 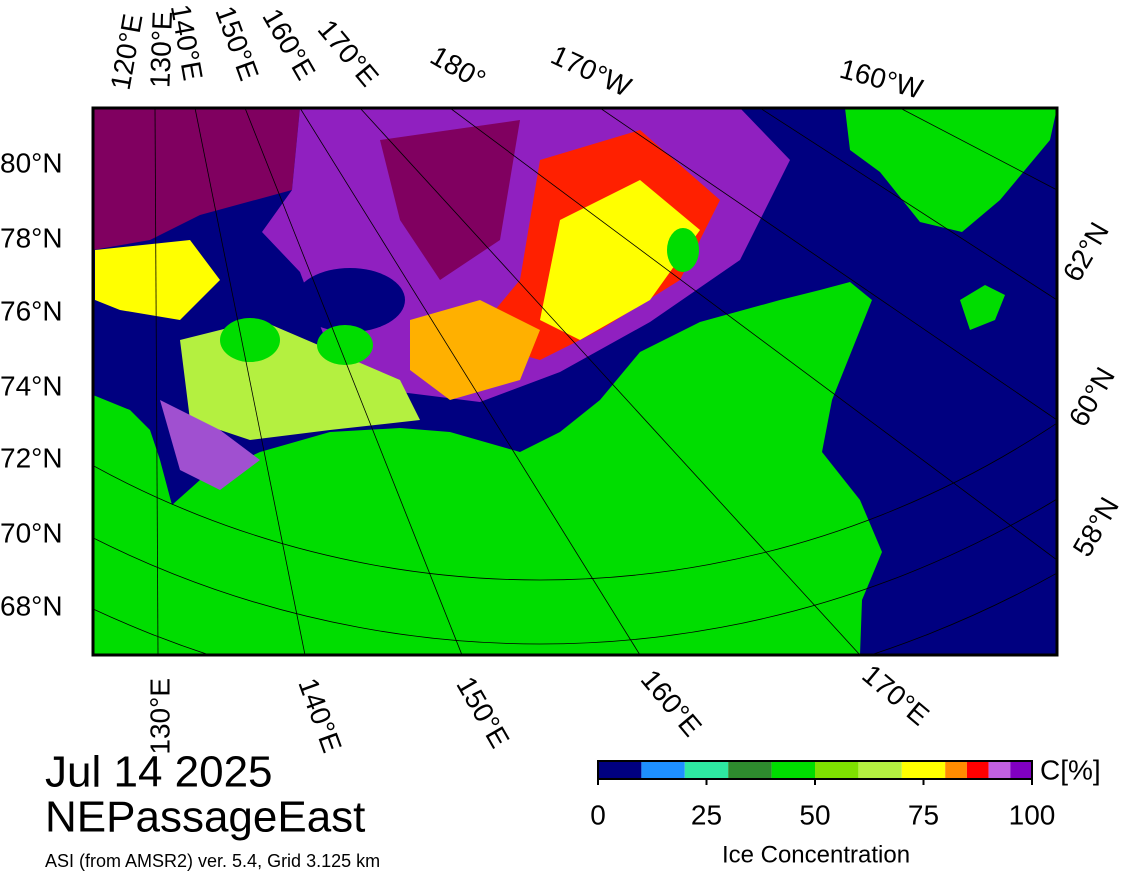 I want to click on ice-dense, so click(x=450, y=200).